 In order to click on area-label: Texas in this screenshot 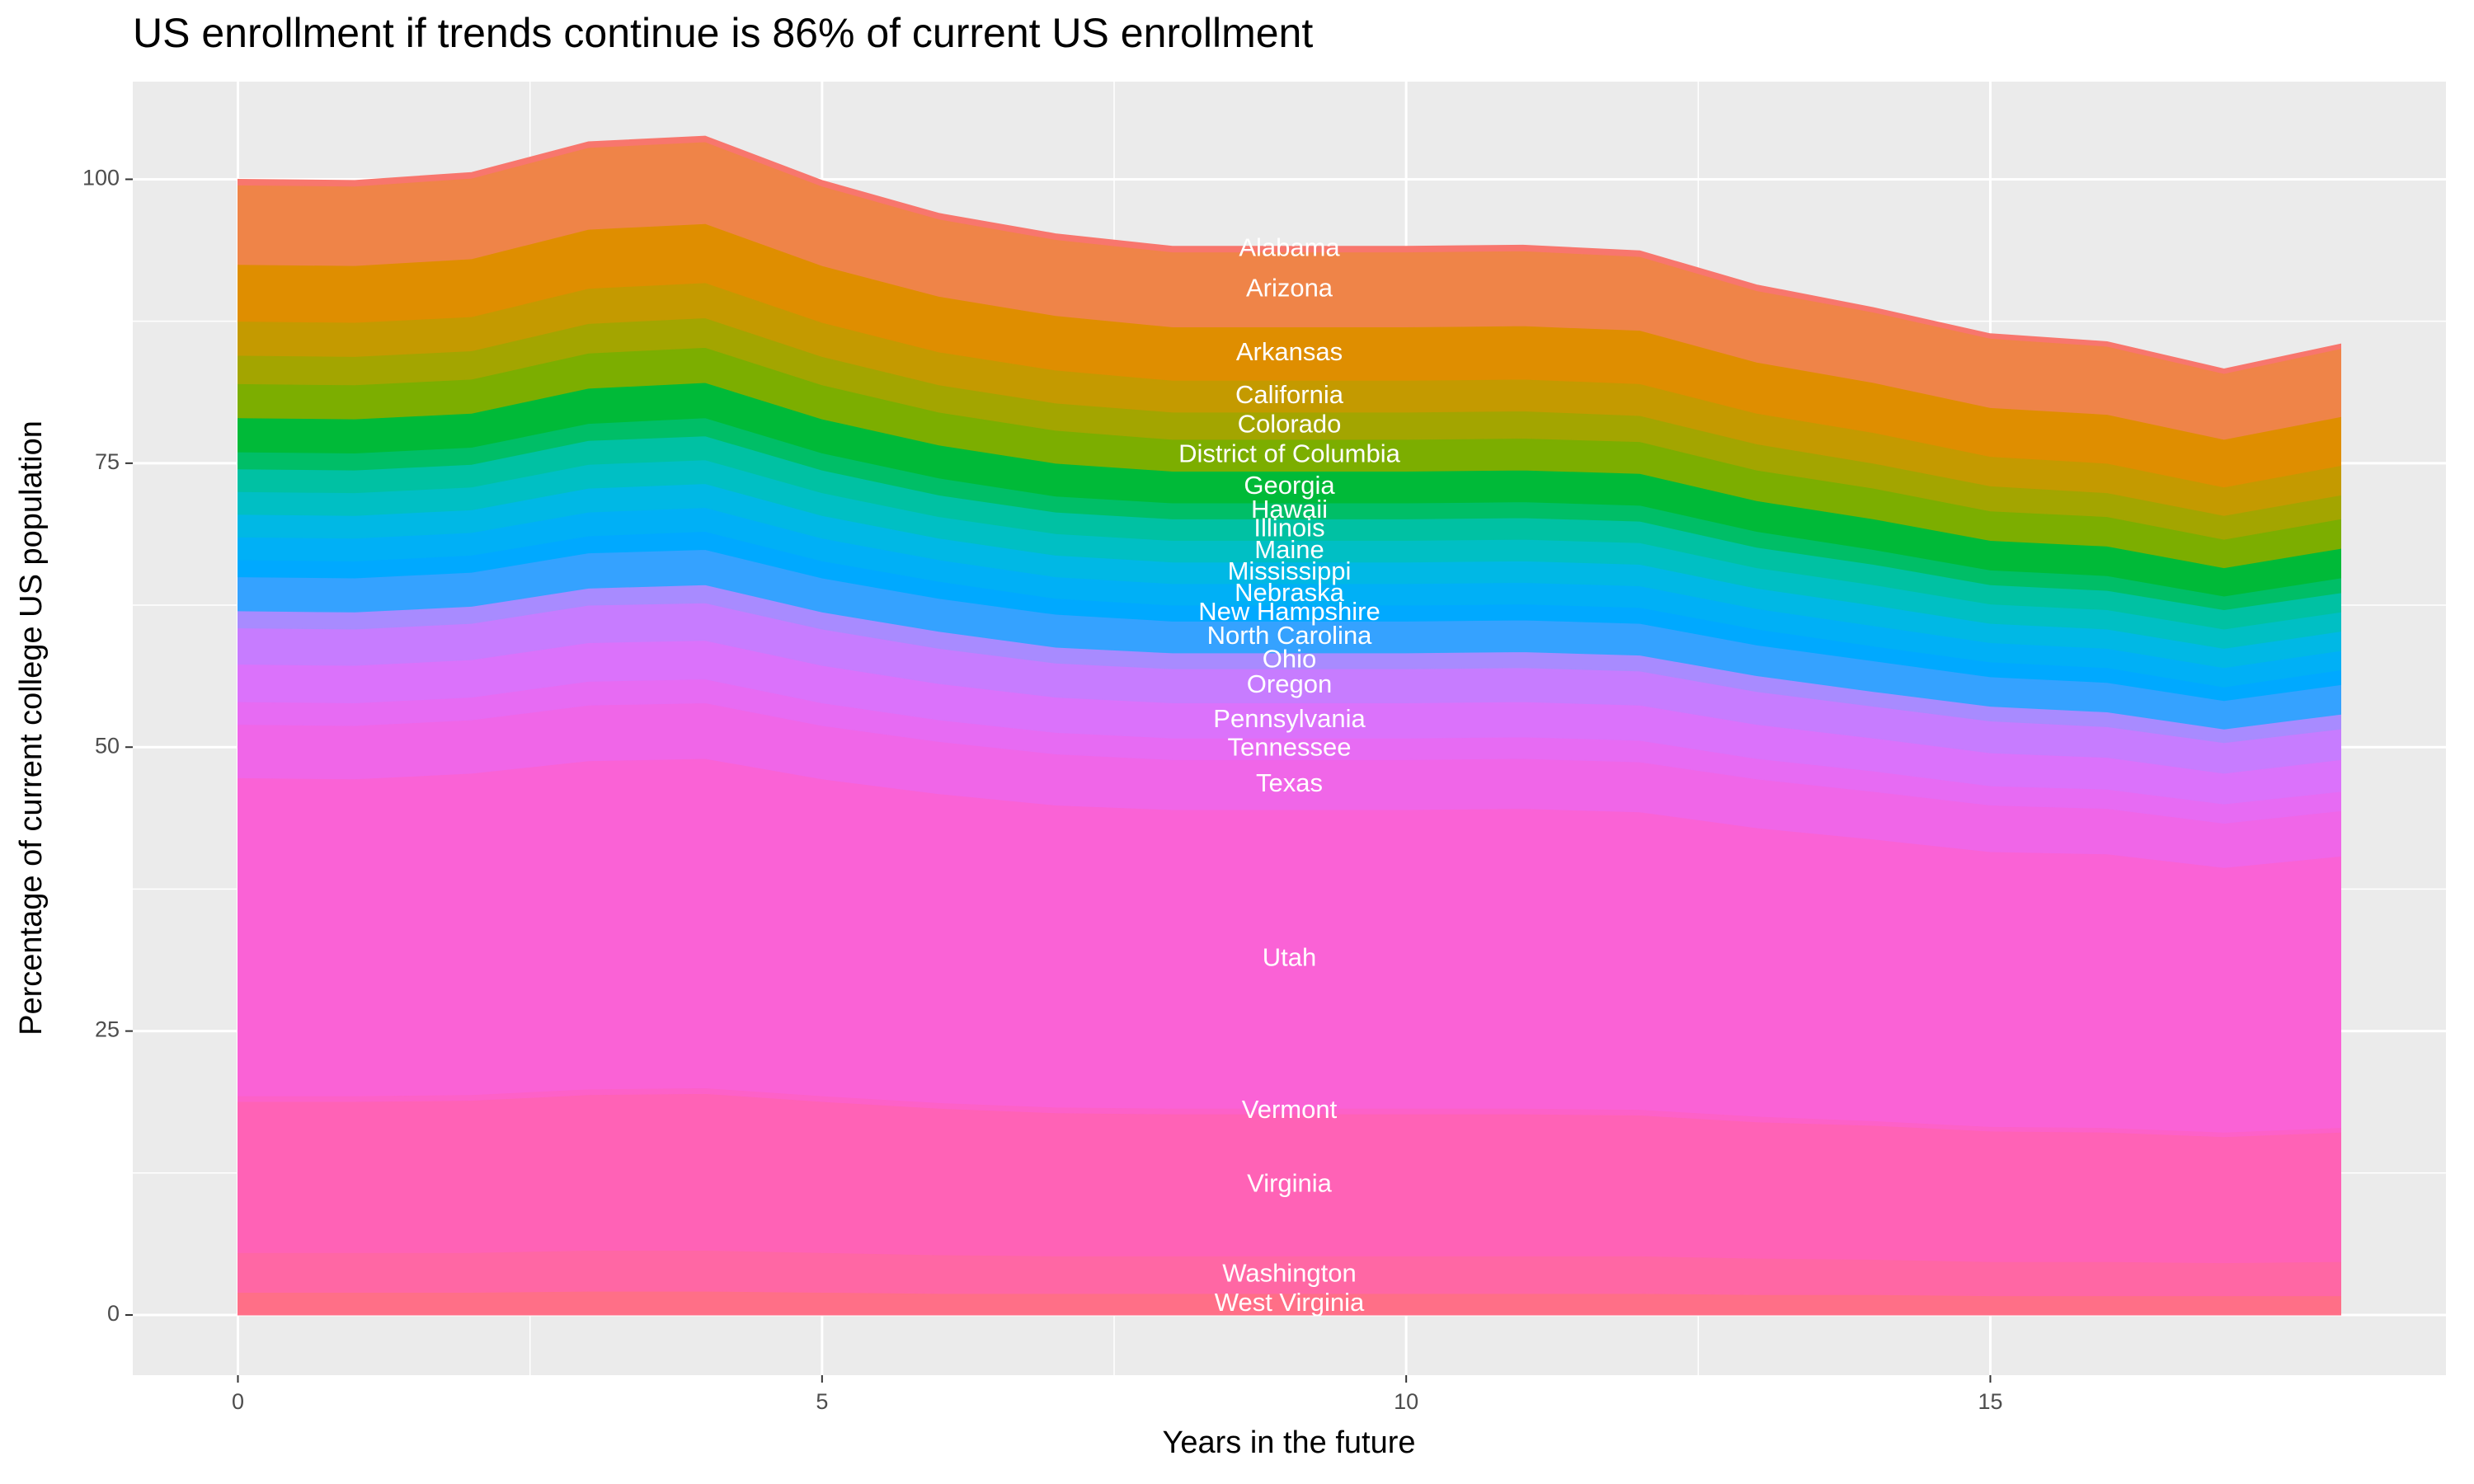, I will do `click(1289, 782)`.